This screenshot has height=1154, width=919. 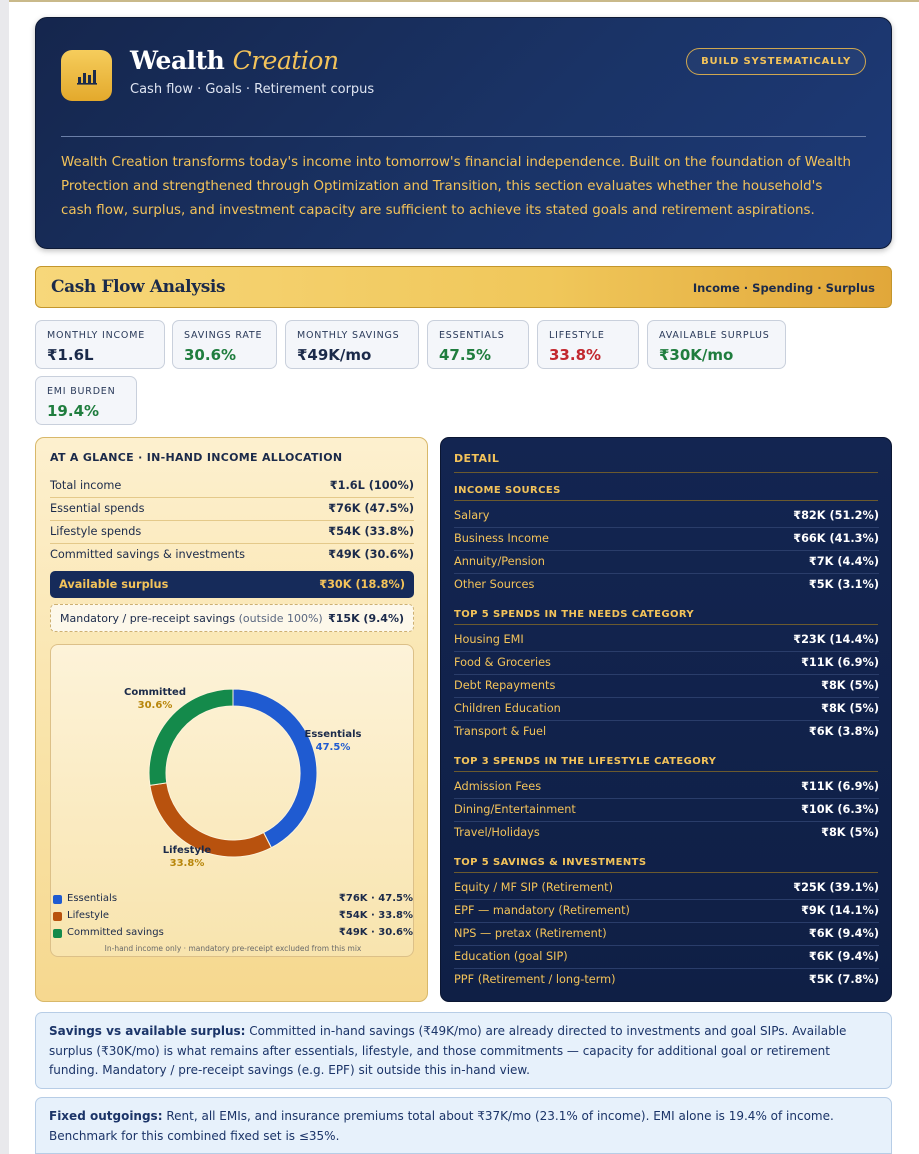 What do you see at coordinates (73, 411) in the screenshot?
I see `kpi-value: 19.4%` at bounding box center [73, 411].